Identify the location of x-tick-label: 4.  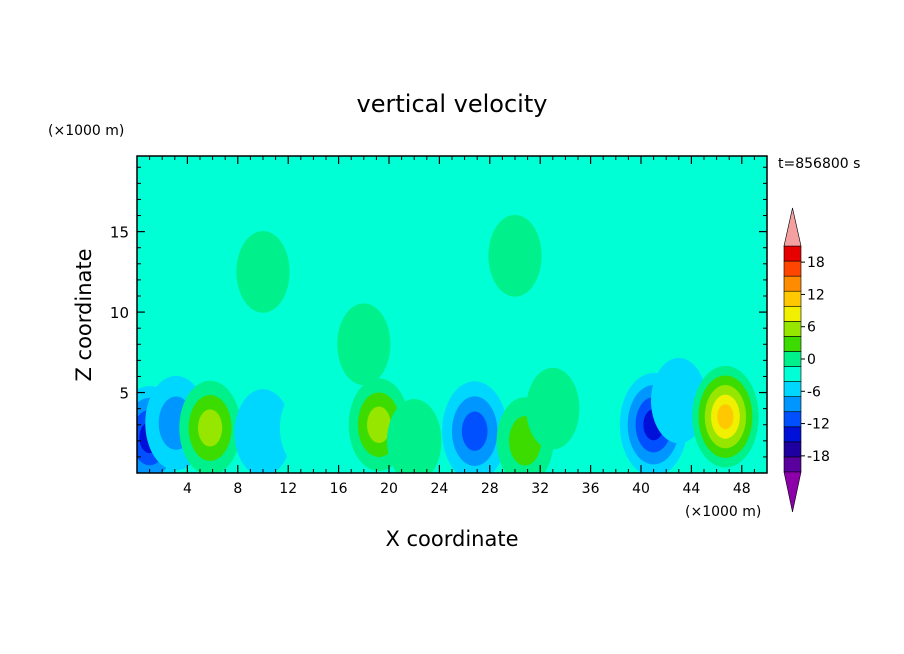
(187, 489).